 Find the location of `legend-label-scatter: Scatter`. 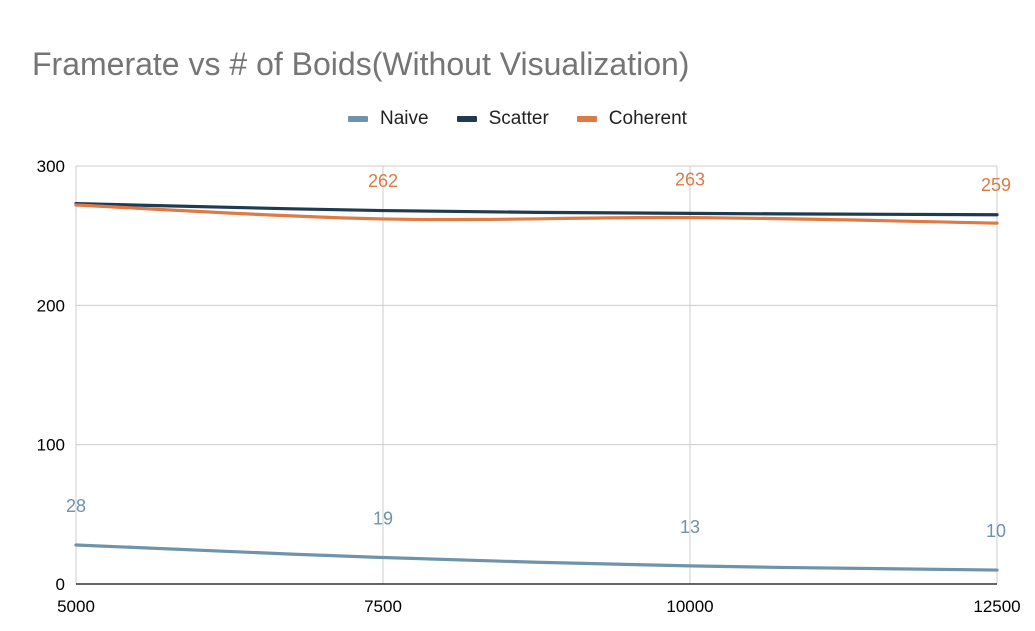

legend-label-scatter: Scatter is located at coordinates (518, 118).